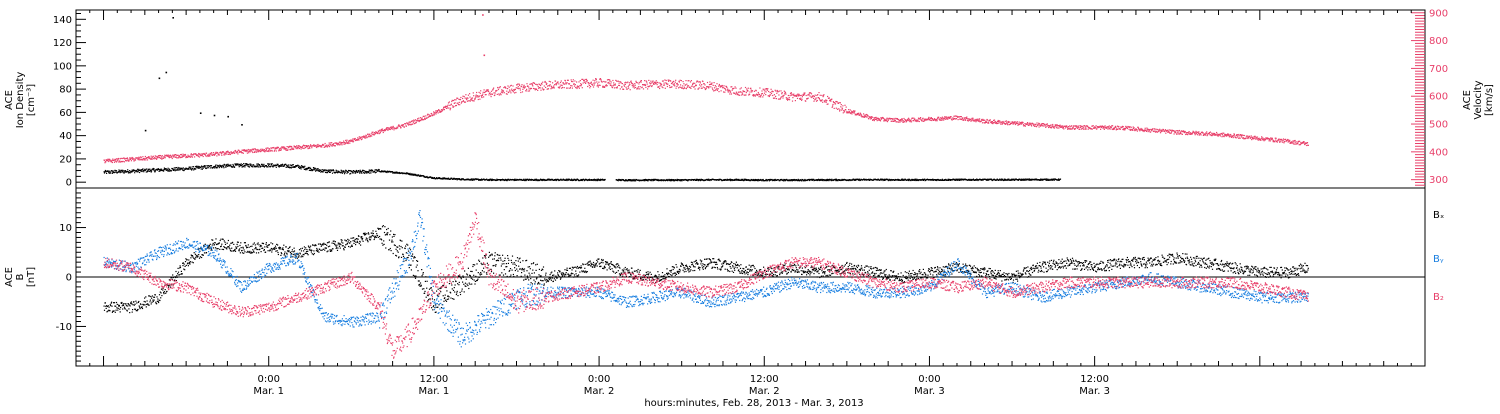 Image resolution: width=1500 pixels, height=414 pixels. Describe the element at coordinates (1438, 13) in the screenshot. I see `top-right-tick-label-6: 900` at that location.